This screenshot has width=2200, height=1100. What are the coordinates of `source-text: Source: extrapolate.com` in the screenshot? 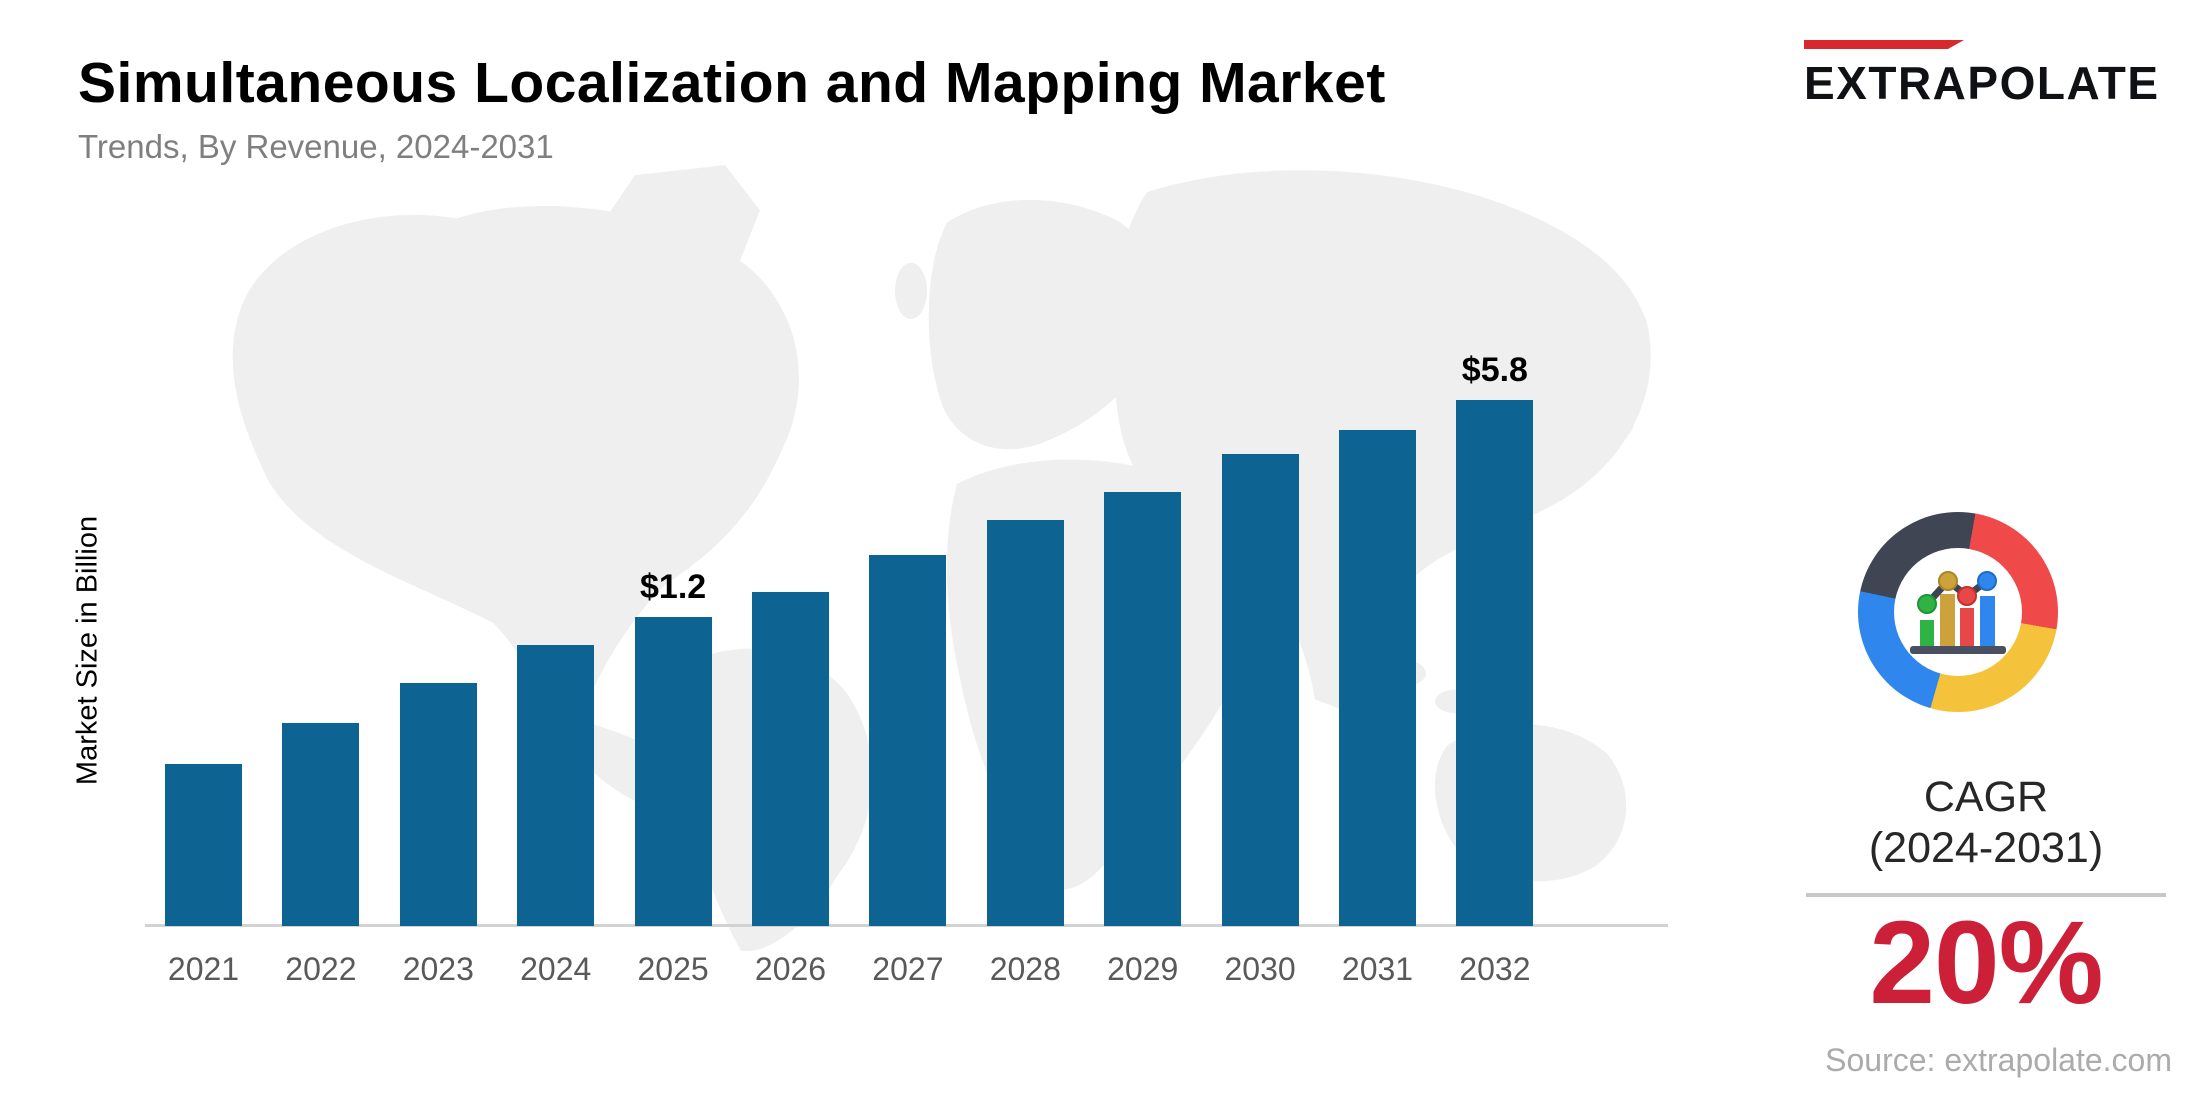 It's located at (1998, 1060).